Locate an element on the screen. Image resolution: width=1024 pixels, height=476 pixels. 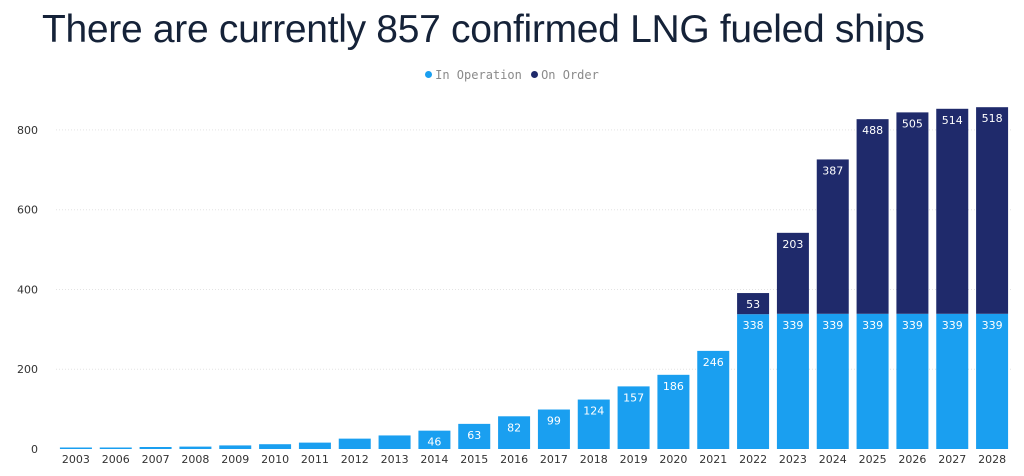
x-tick-label: 2023 is located at coordinates (793, 459).